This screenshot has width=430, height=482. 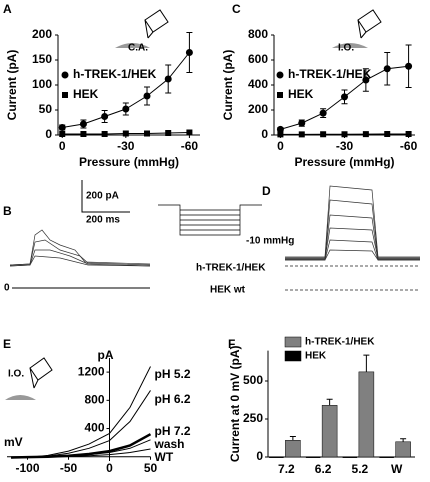 I want to click on y-axis-label: pA, so click(x=106, y=355).